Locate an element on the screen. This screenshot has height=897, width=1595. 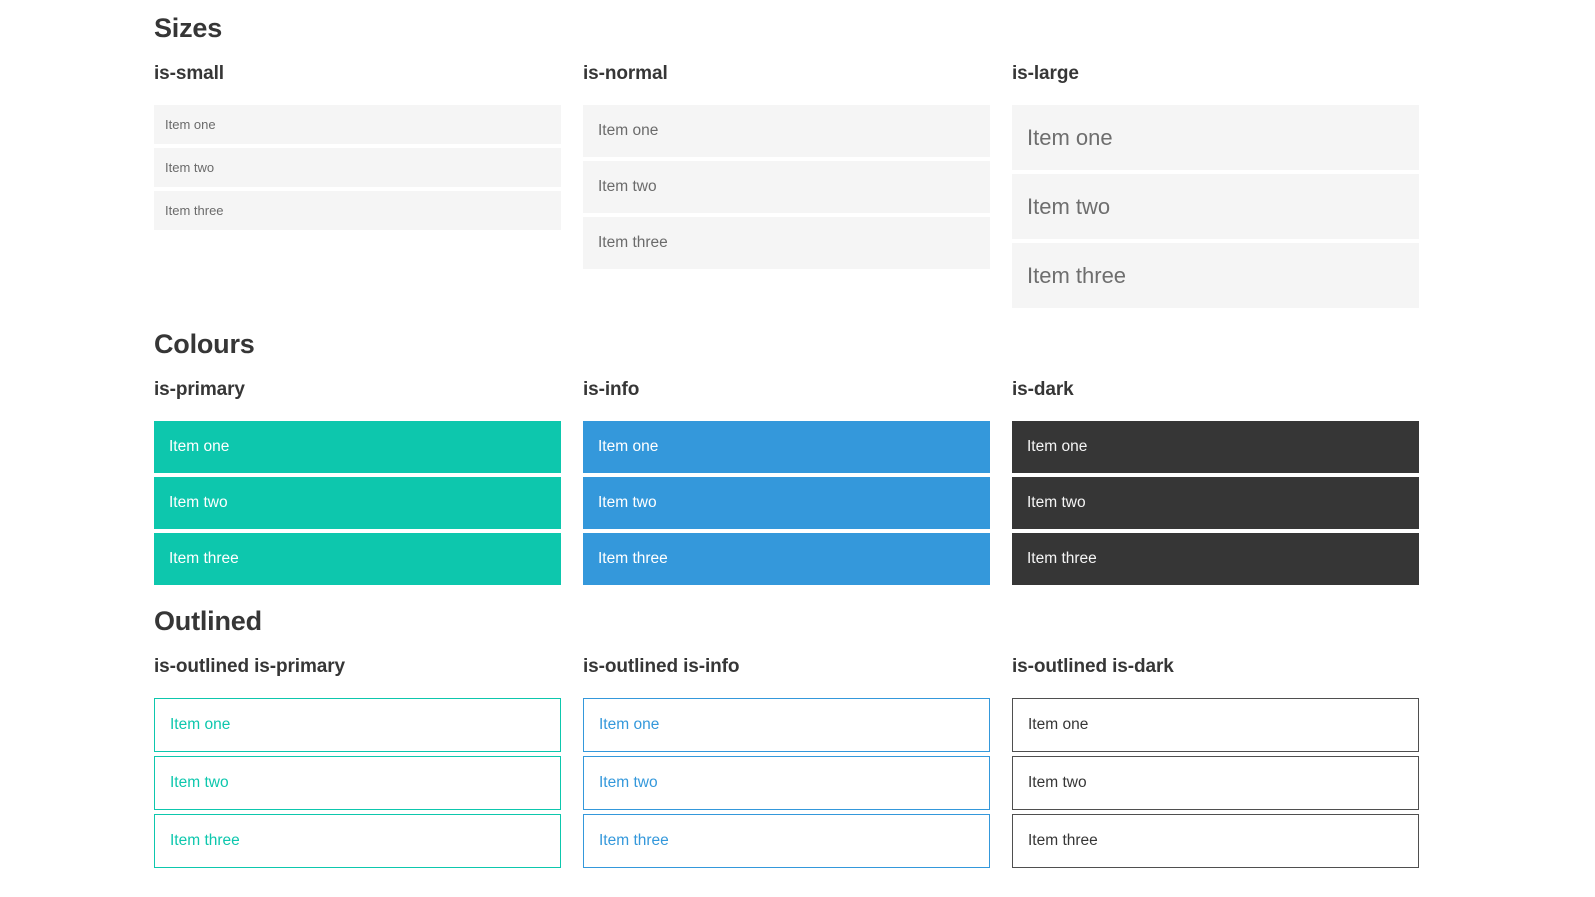
group-is-large: is-large Item one Item two Item three is located at coordinates (1215, 185).